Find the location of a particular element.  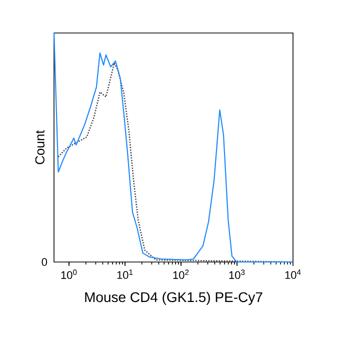

x-tick-label: 10$^{0}$ is located at coordinates (69, 274).